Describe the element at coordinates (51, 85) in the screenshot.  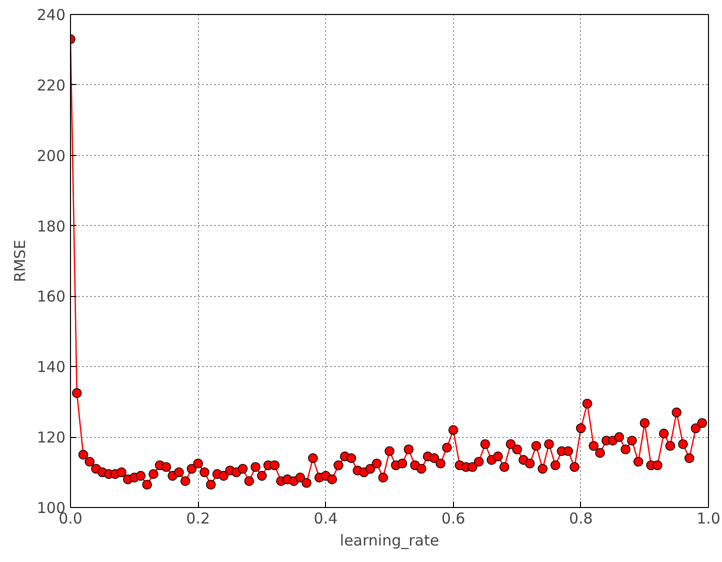
I see `y-tick-label: 220` at that location.